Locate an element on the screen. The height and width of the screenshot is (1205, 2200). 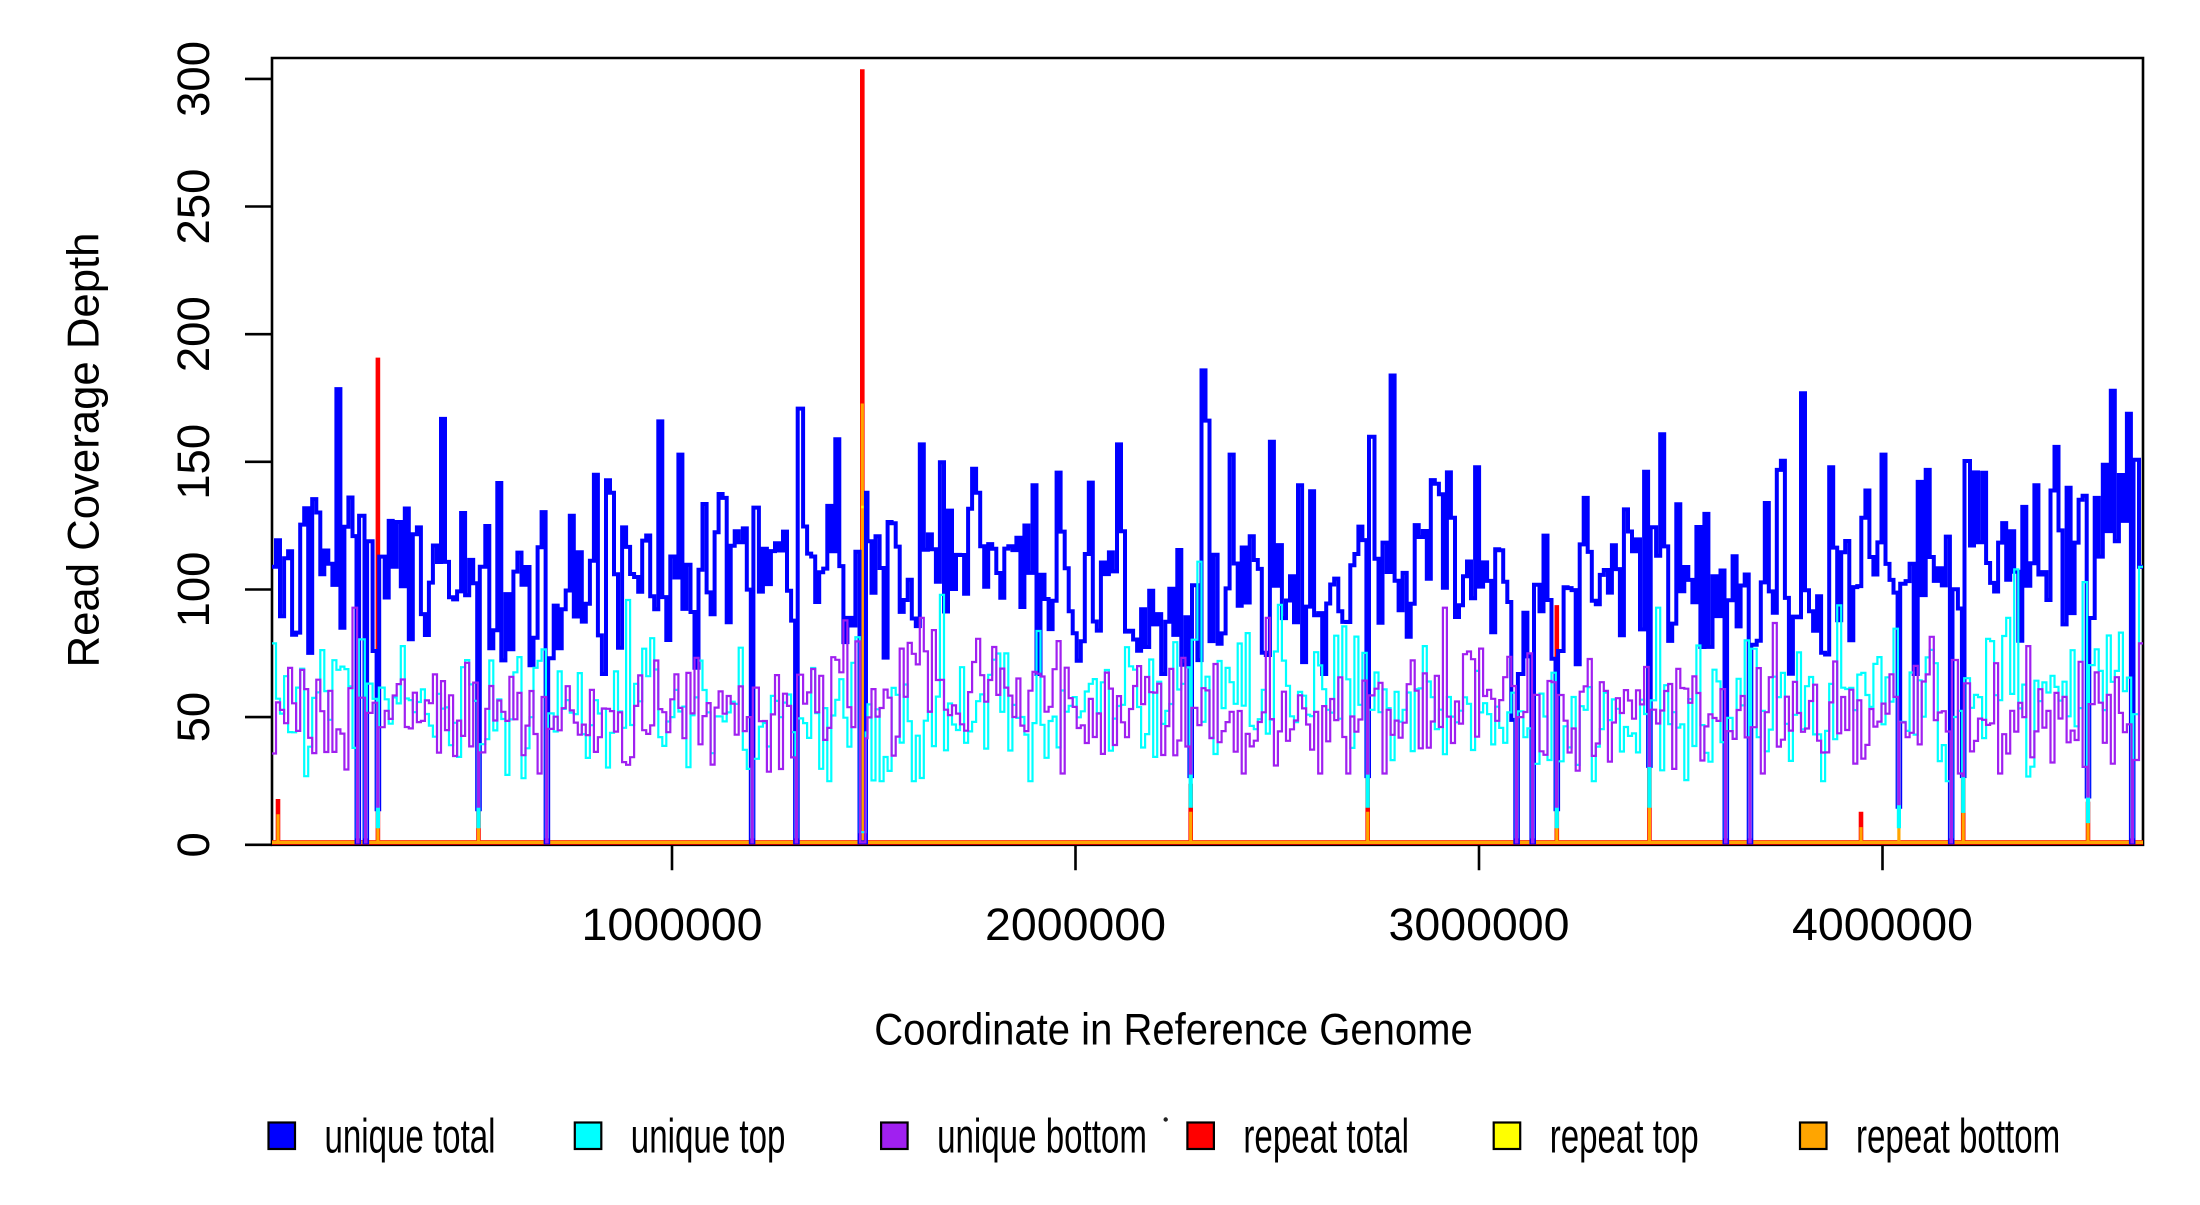
svg-text: Read Coverage Depth is located at coordinates (83, 450).